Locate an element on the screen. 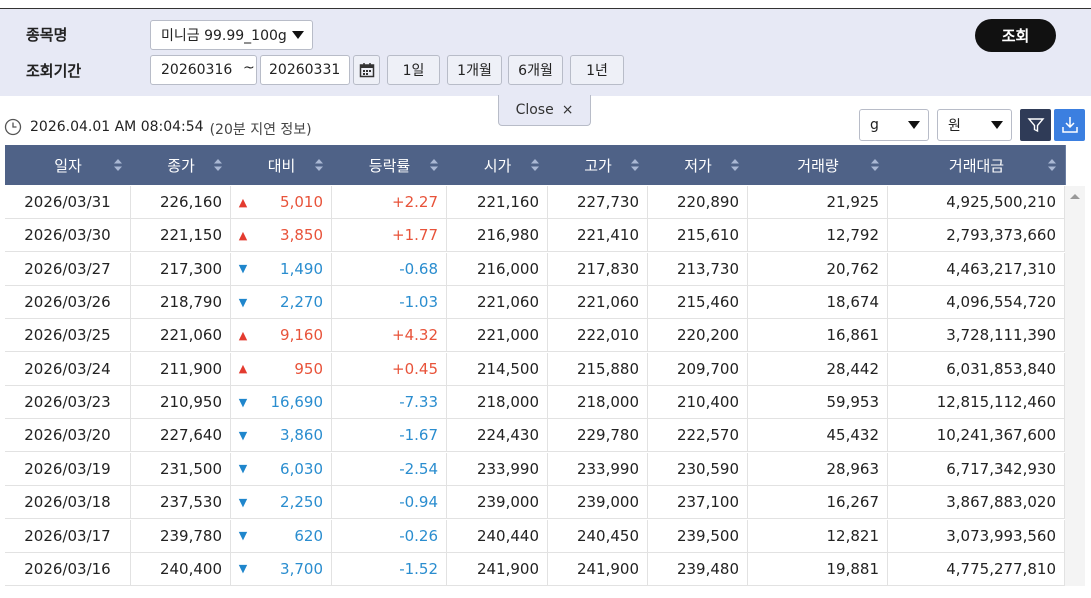  column-header: 거래대금 is located at coordinates (977, 165).